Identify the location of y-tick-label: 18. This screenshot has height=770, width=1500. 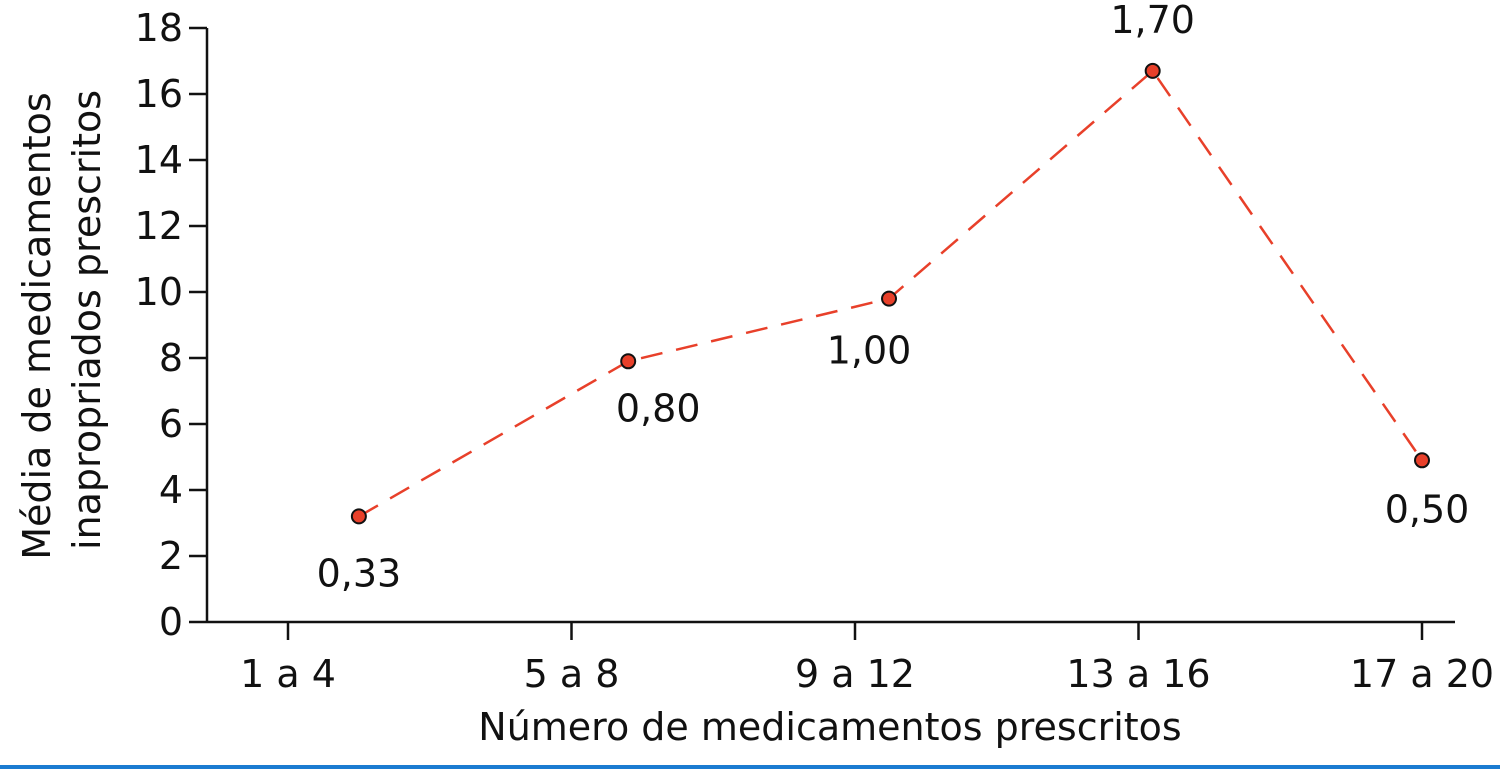
(159, 28).